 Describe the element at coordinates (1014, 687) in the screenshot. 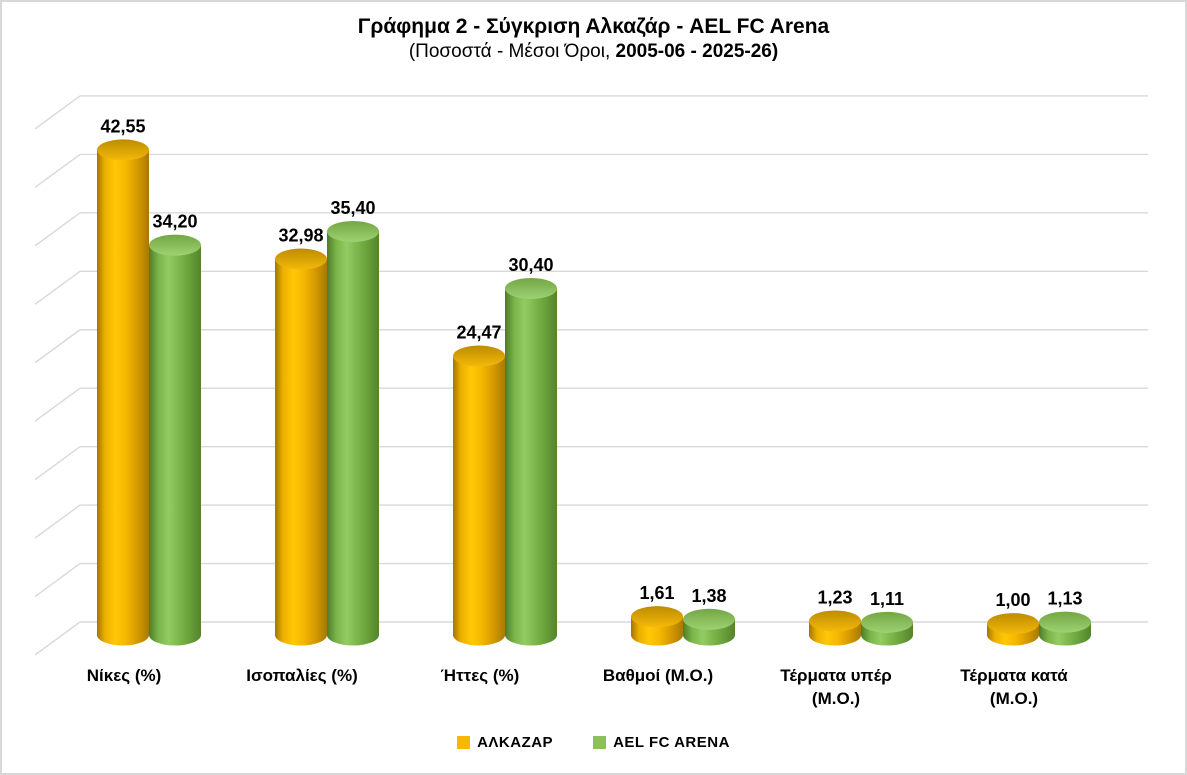

I see `category-label: Τέρματα κατά (Μ.Ο.)` at that location.